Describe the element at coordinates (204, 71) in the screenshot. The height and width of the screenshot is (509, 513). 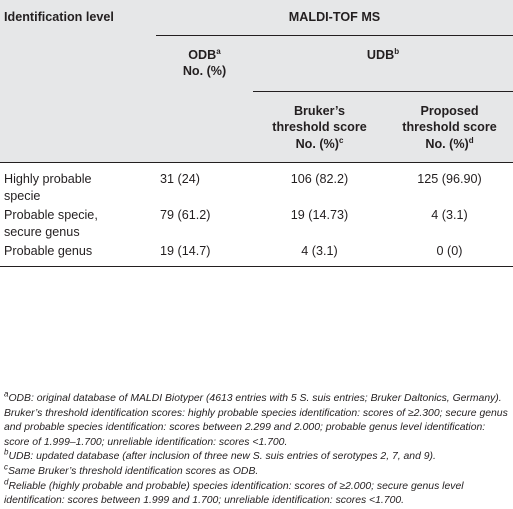
I see `odb-sub: No. (%)` at that location.